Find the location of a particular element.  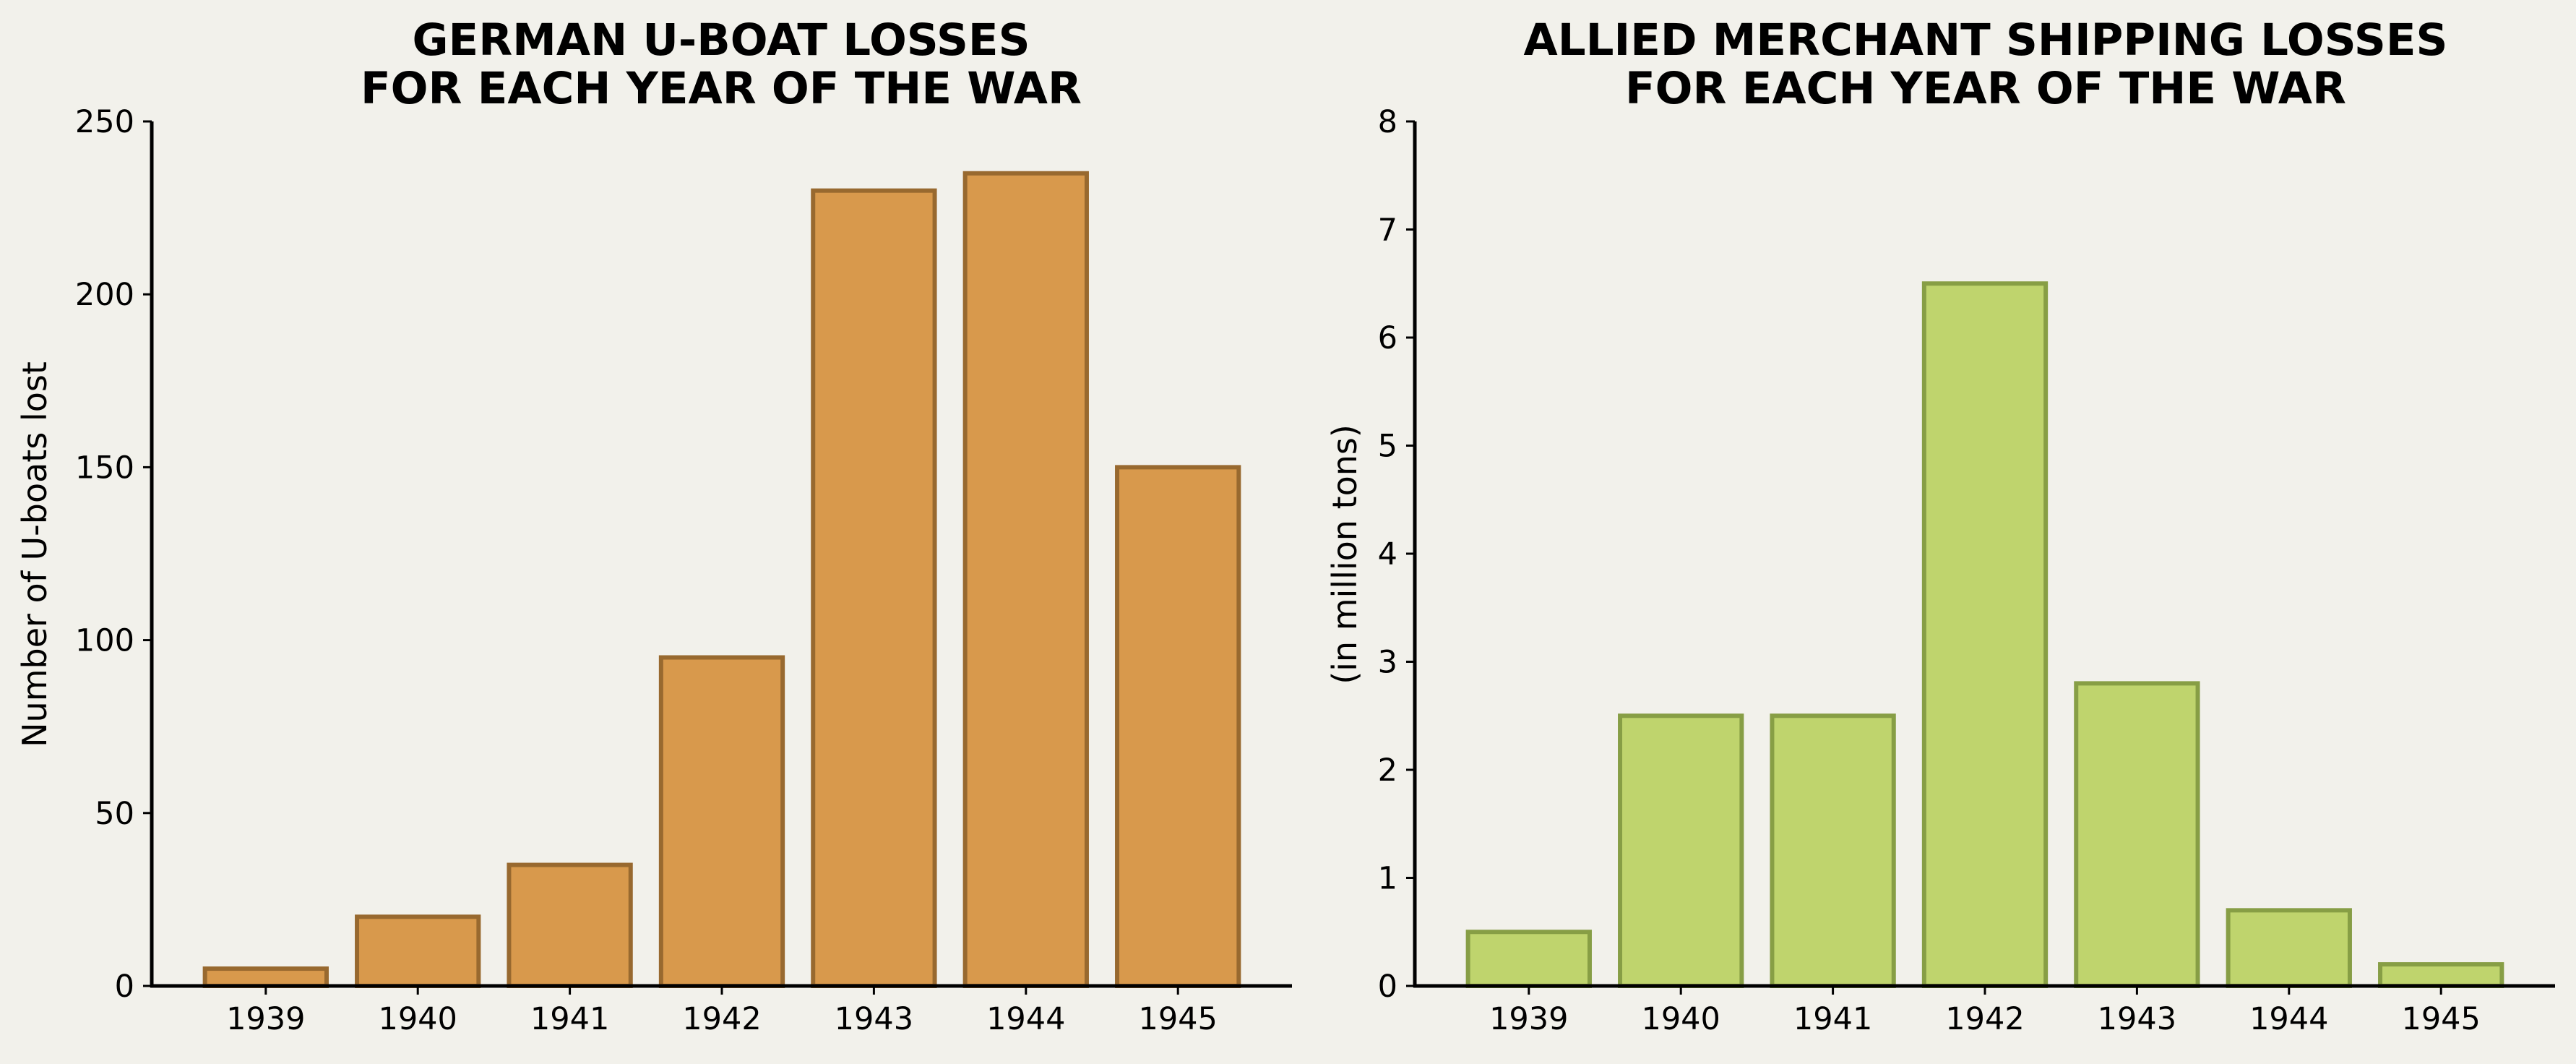

y-axis-label: (in million tons) is located at coordinates (1344, 554).